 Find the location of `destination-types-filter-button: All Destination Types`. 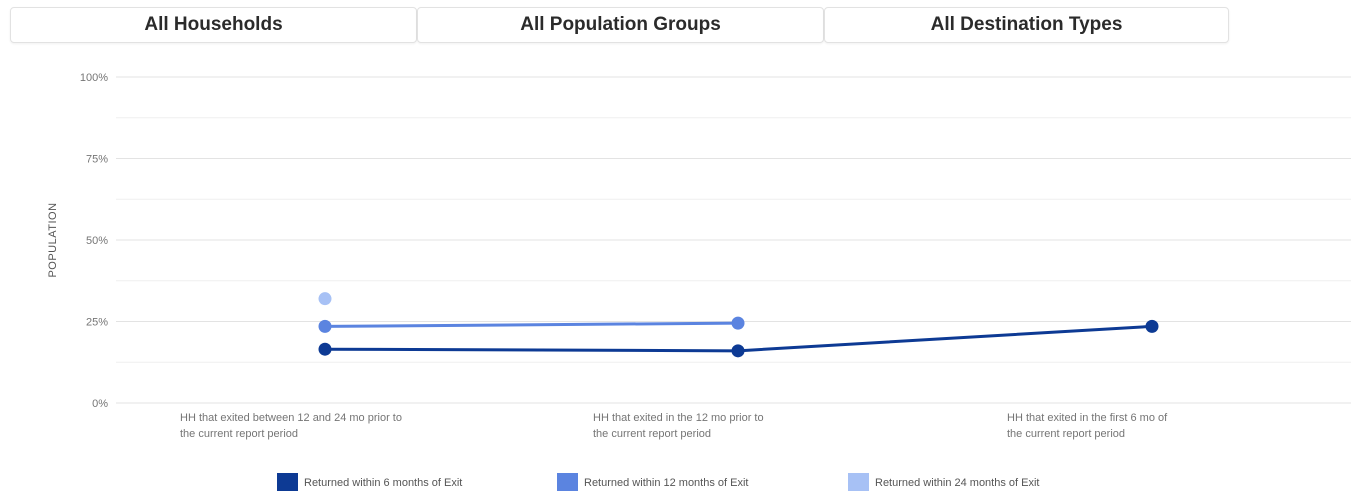

destination-types-filter-button: All Destination Types is located at coordinates (1026, 25).